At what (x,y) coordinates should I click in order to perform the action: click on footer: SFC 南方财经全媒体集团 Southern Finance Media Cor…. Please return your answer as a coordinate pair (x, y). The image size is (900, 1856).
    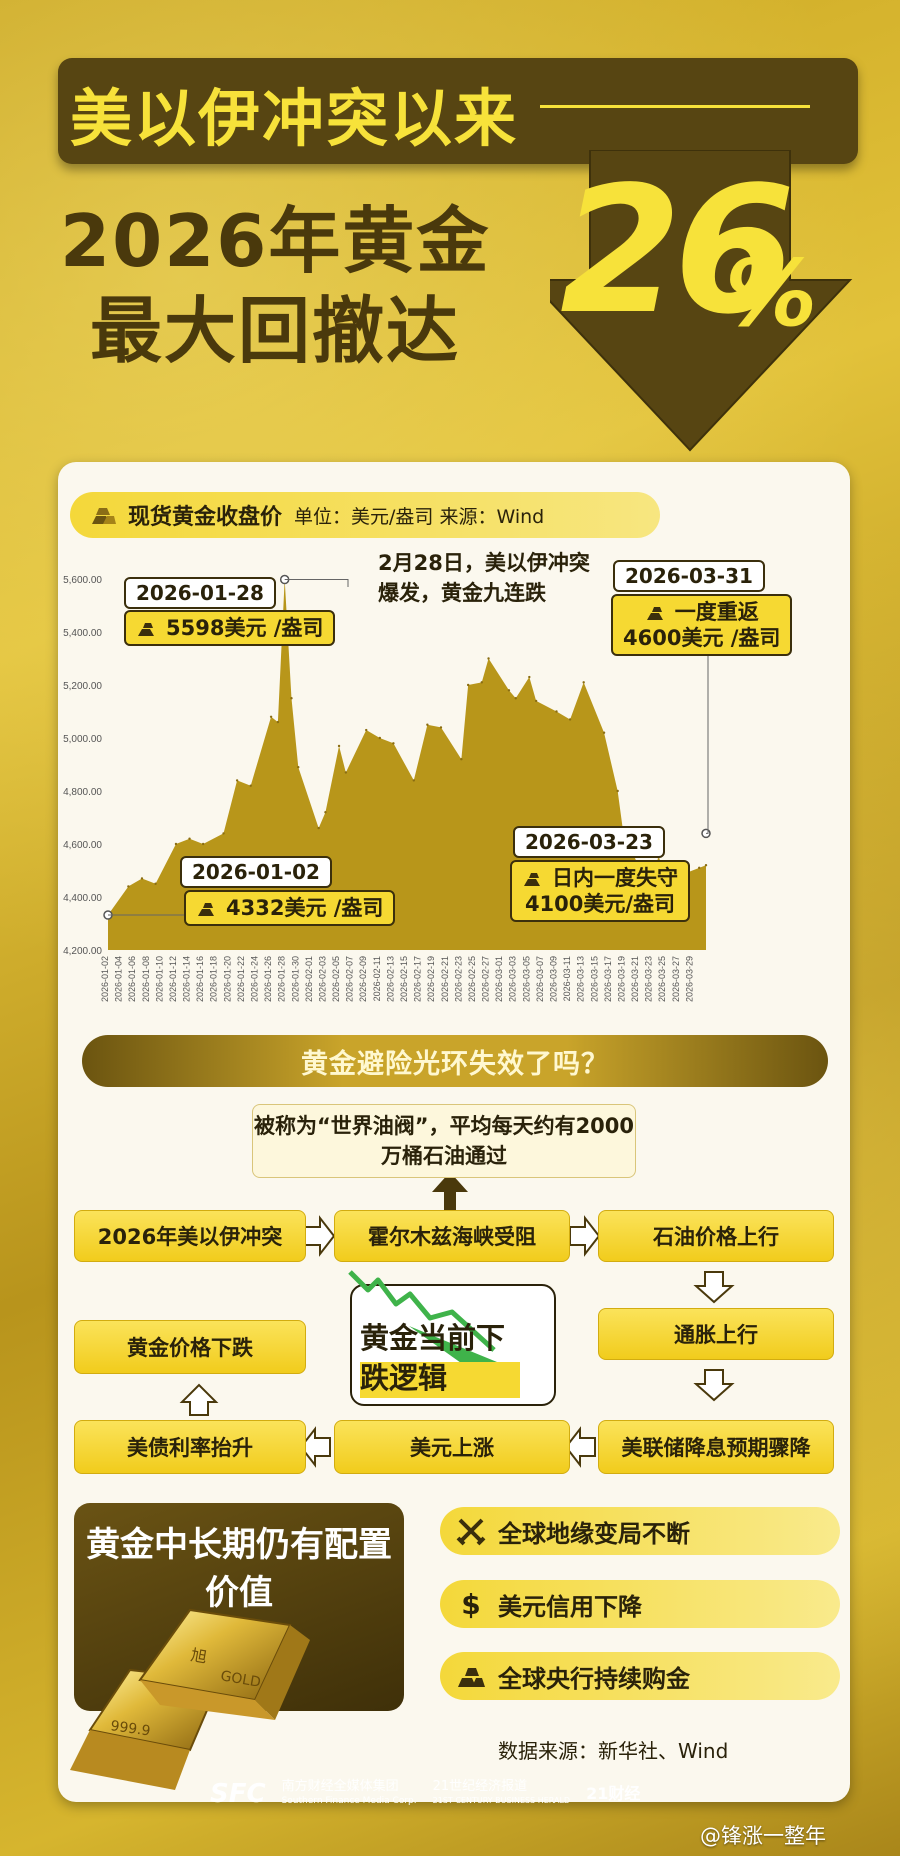
    Looking at the image, I should click on (425, 1794).